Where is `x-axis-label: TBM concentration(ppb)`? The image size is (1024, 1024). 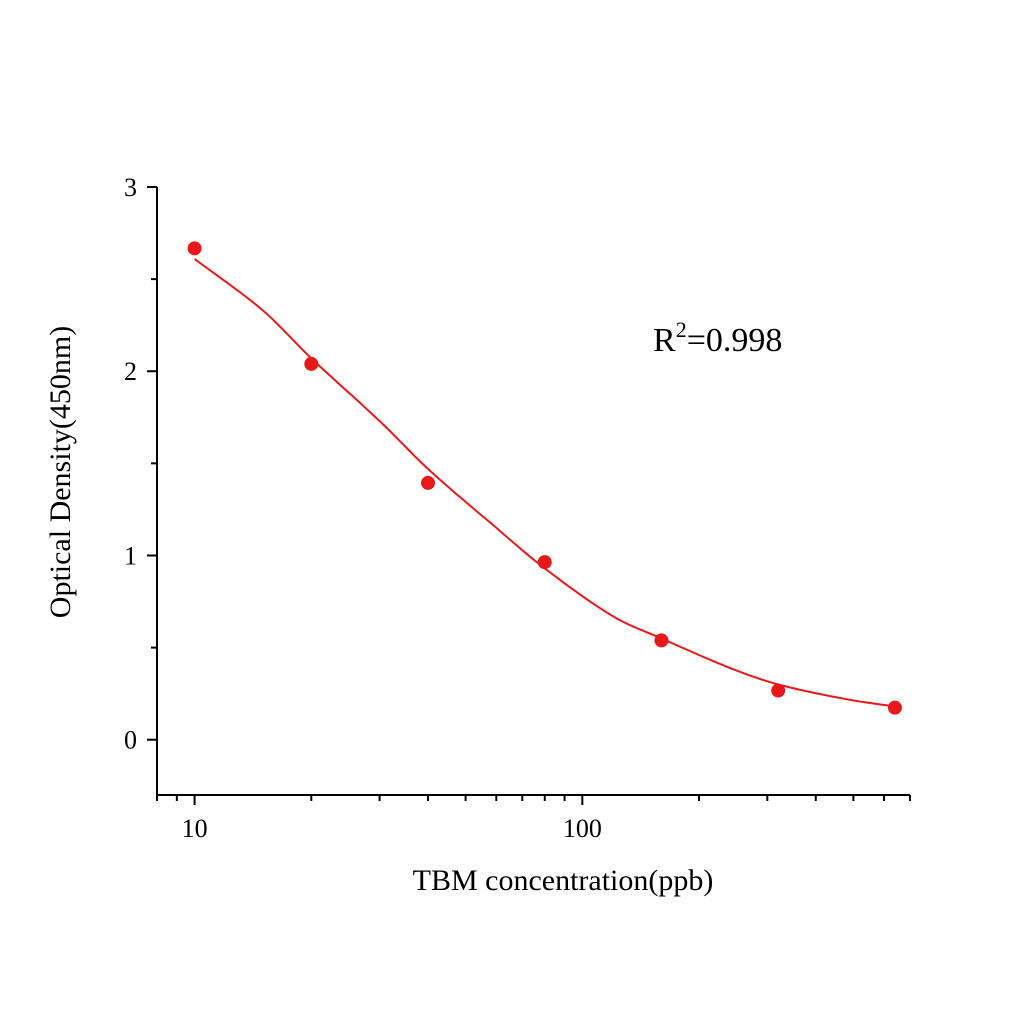
x-axis-label: TBM concentration(ppb) is located at coordinates (563, 880).